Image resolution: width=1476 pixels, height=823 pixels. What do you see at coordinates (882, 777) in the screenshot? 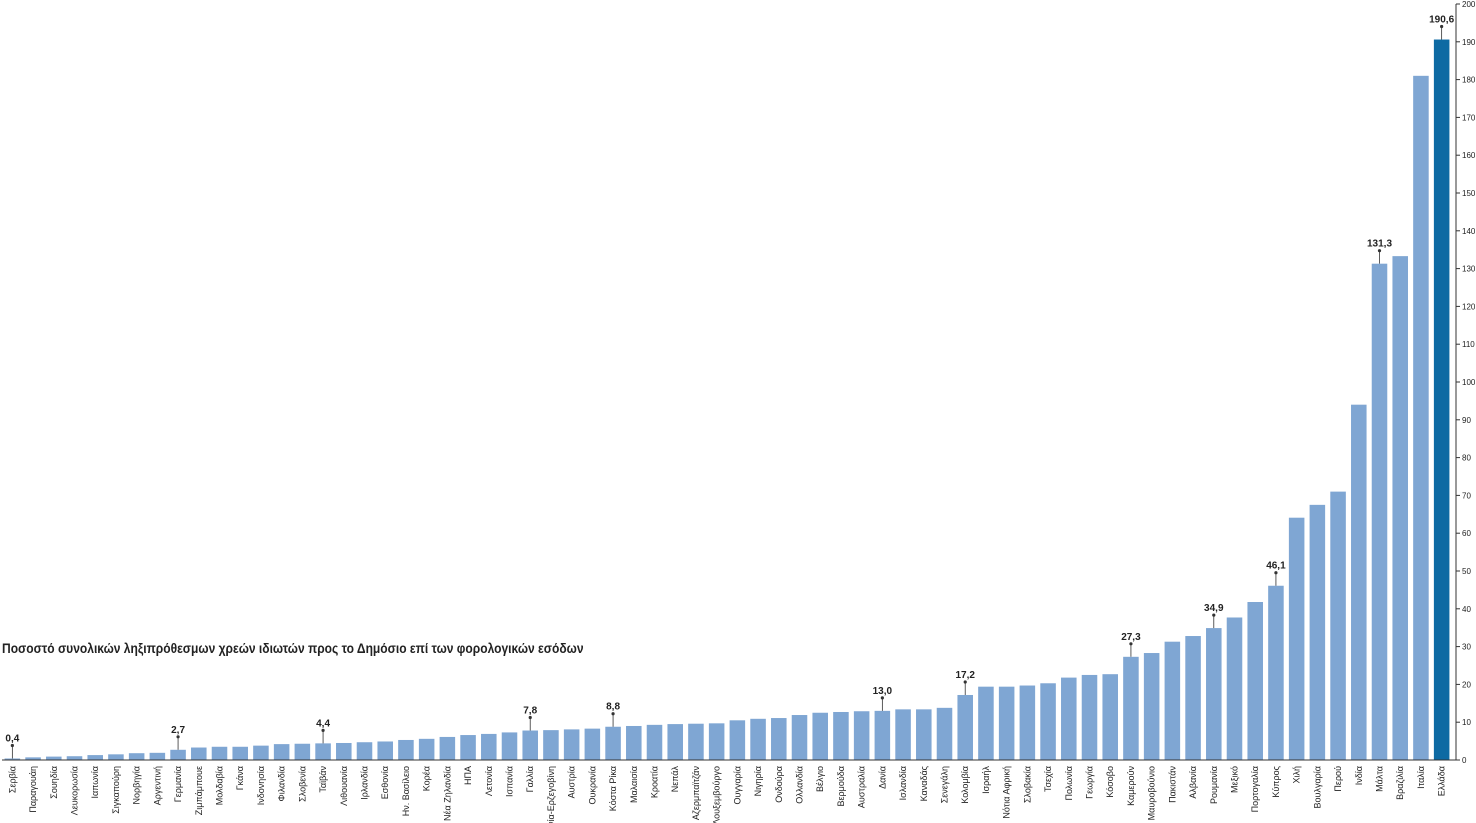
I see `category-label: Δανία` at bounding box center [882, 777].